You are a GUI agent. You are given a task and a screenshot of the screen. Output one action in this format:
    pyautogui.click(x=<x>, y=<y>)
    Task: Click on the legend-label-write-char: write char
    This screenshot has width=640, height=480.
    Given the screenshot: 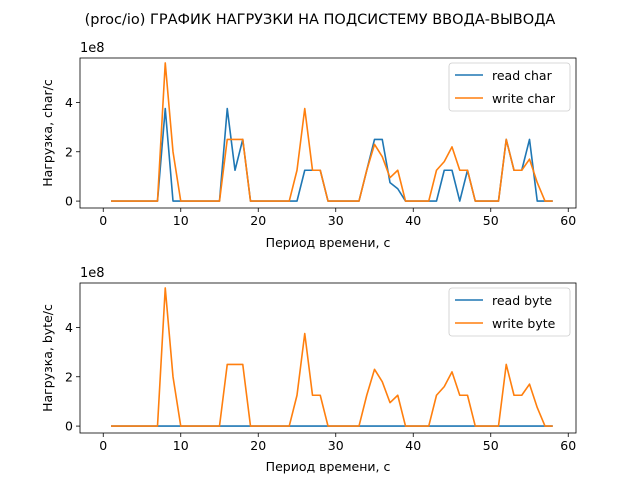 What is the action you would take?
    pyautogui.click(x=524, y=98)
    